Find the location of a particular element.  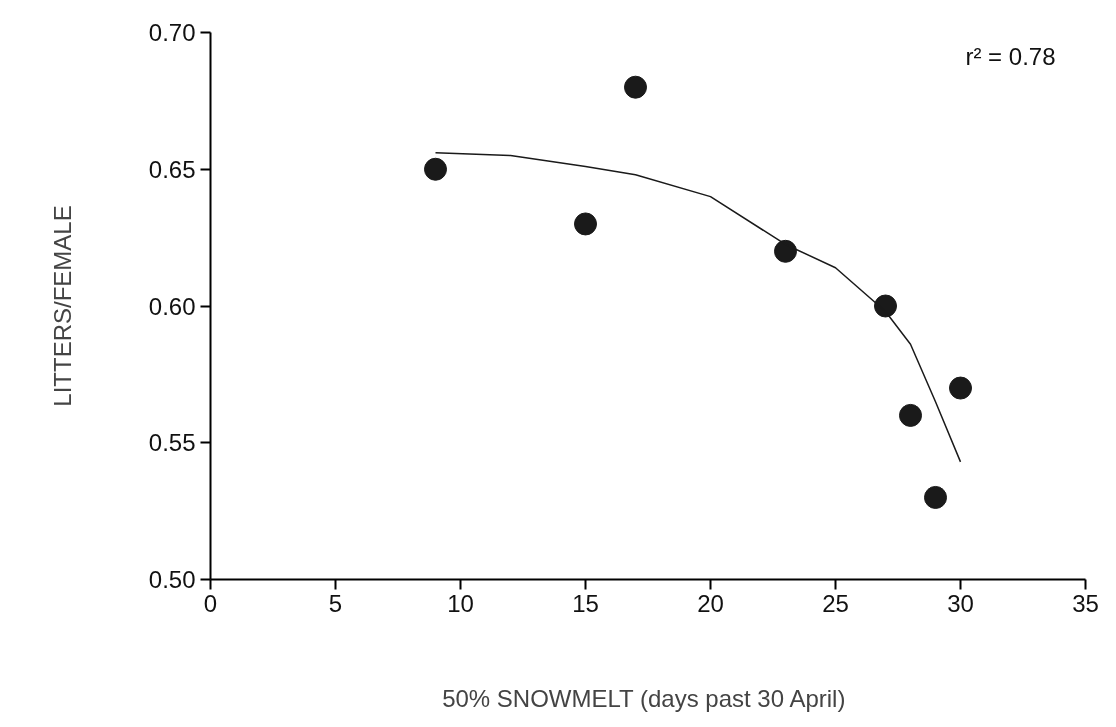

y-tick-label: 0.70 is located at coordinates (172, 32).